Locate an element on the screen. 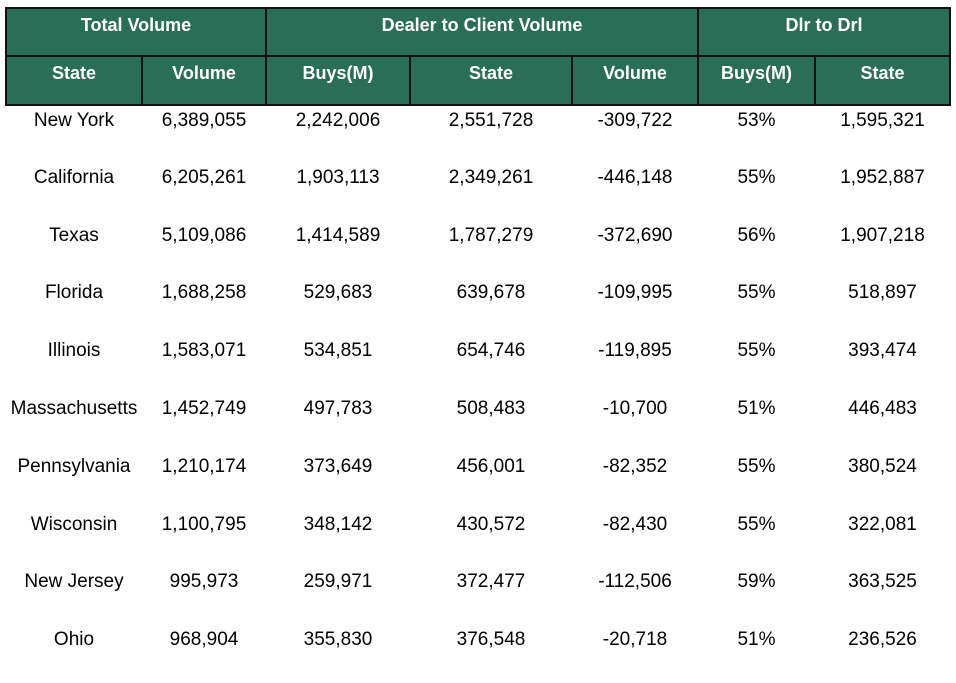  table-cell: Wisconsin is located at coordinates (74, 524).